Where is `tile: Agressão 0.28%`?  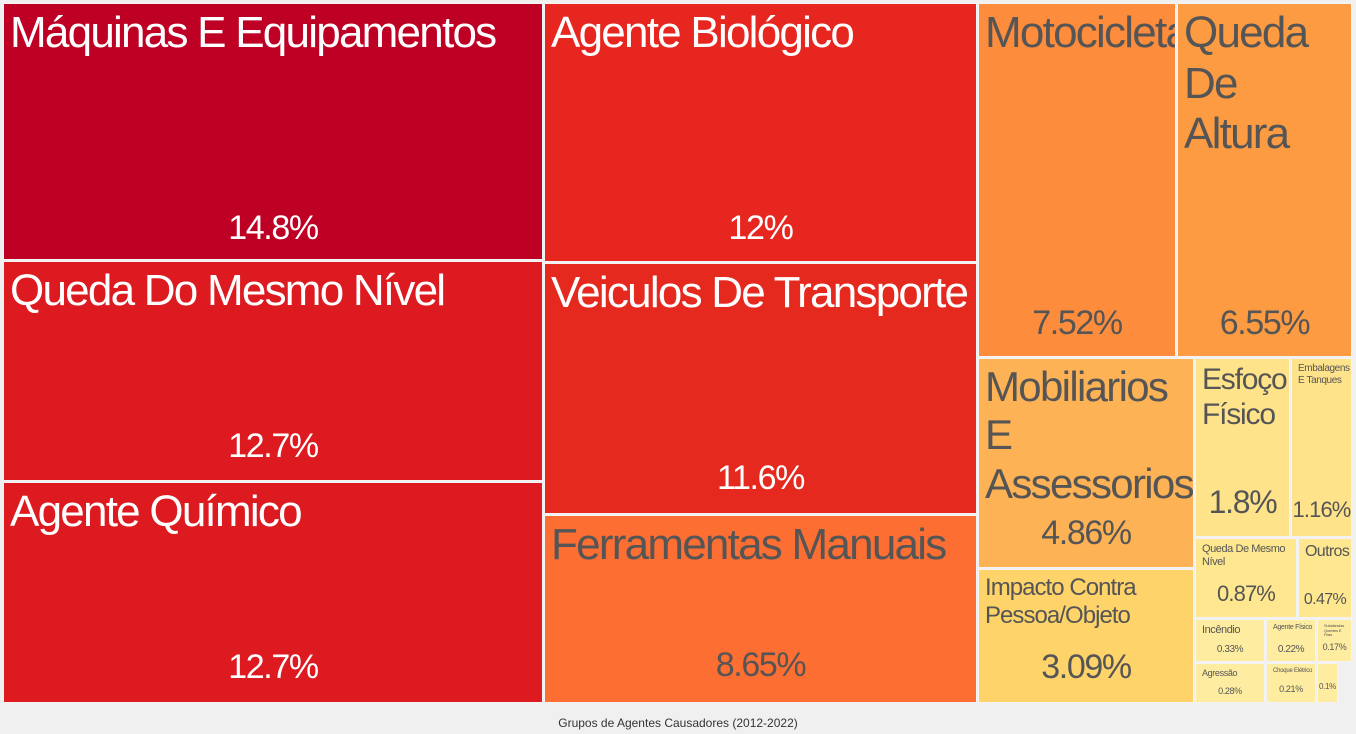 tile: Agressão 0.28% is located at coordinates (1230, 683).